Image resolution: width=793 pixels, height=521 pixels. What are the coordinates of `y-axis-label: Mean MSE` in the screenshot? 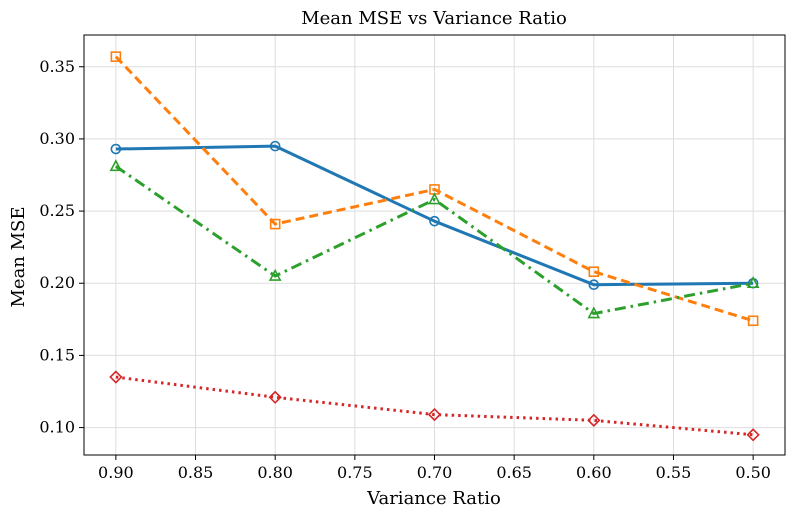 It's located at (18, 256).